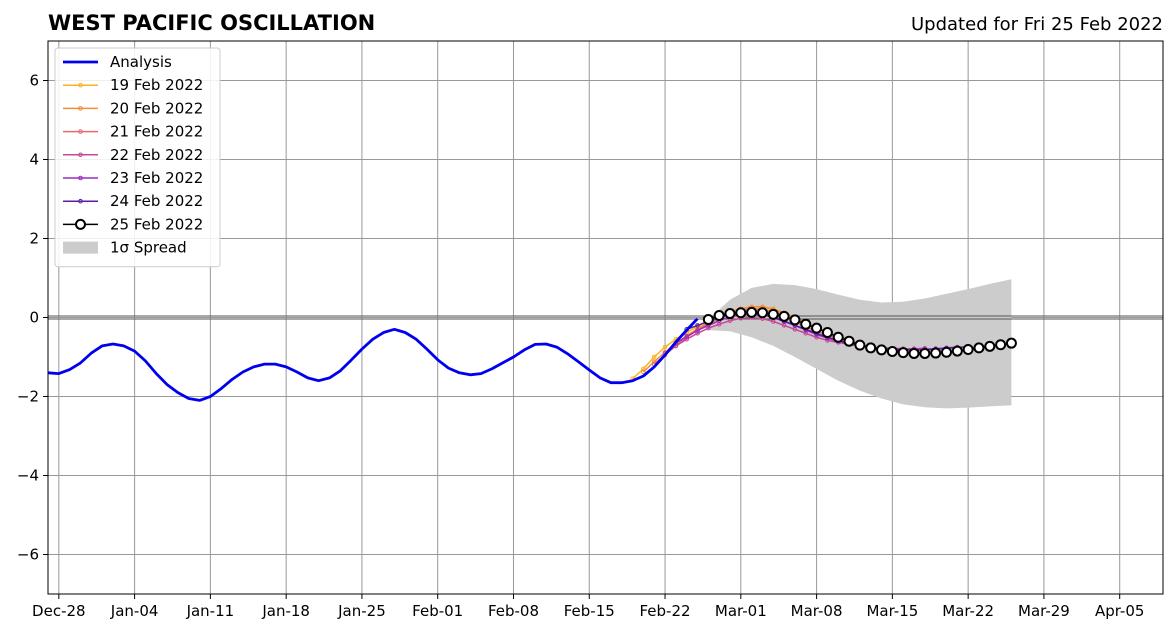  I want to click on markers-group, so click(859, 332).